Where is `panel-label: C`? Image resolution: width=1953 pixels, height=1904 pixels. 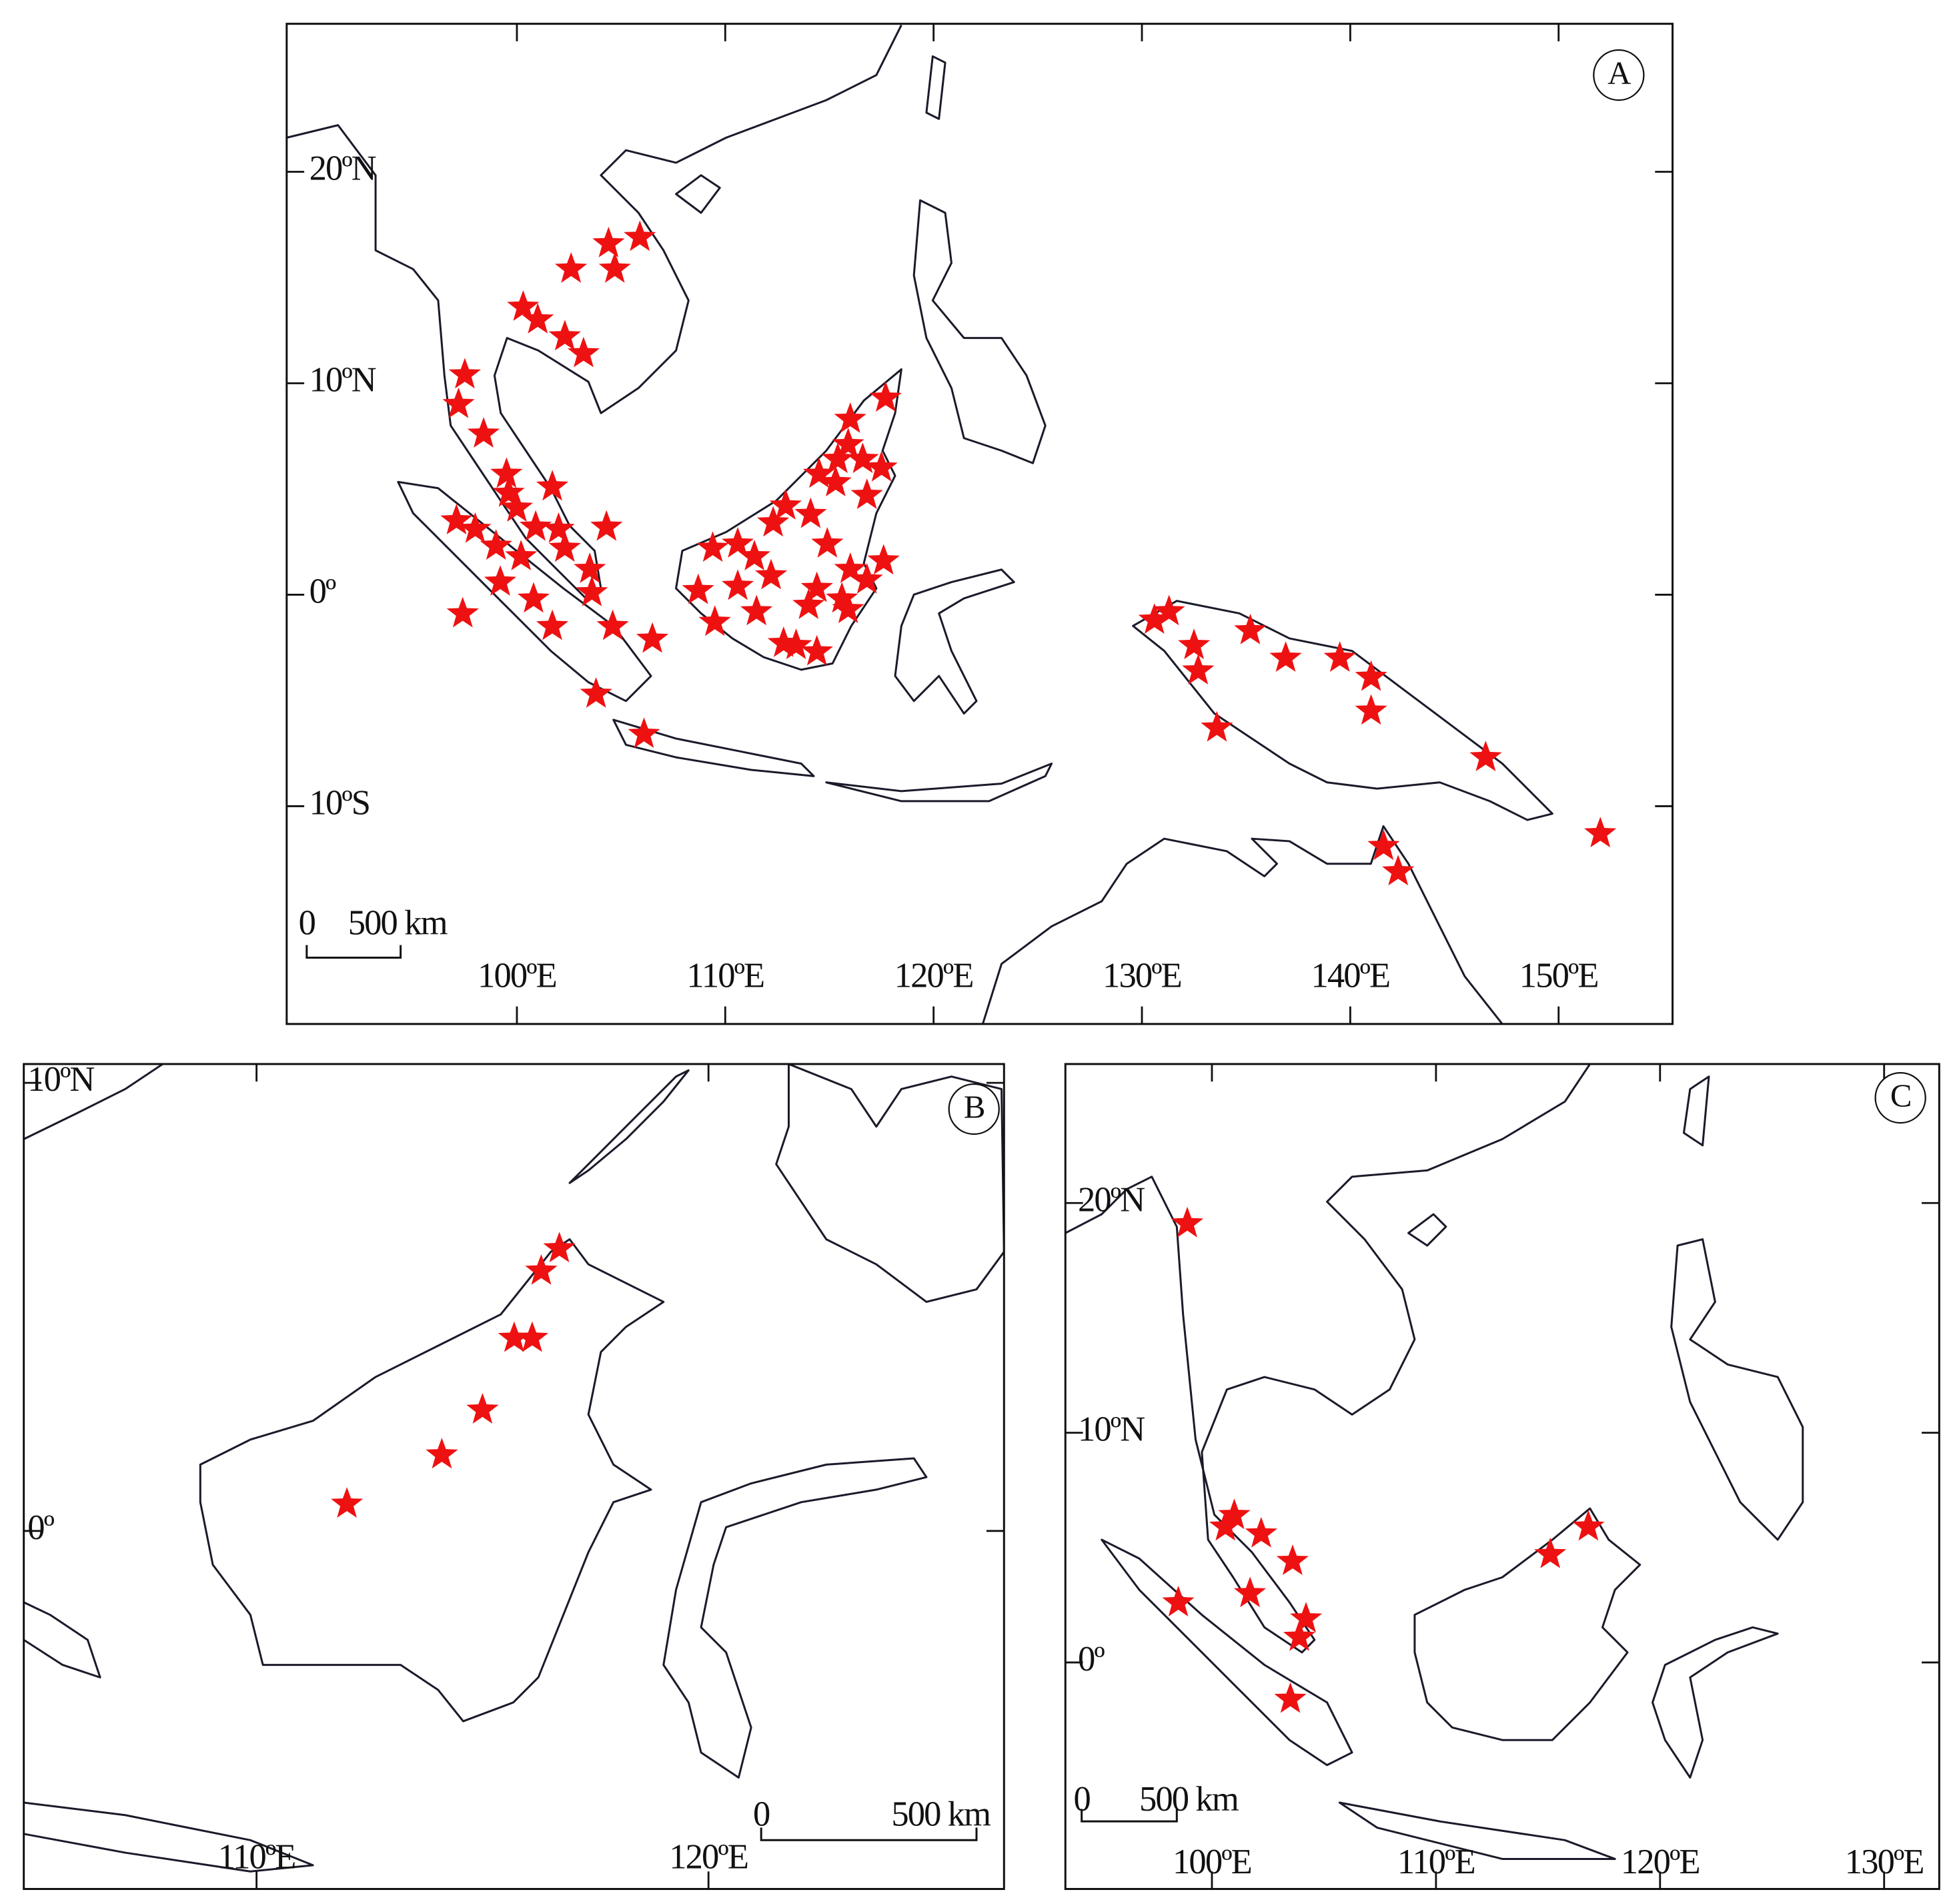 panel-label: C is located at coordinates (1901, 1096).